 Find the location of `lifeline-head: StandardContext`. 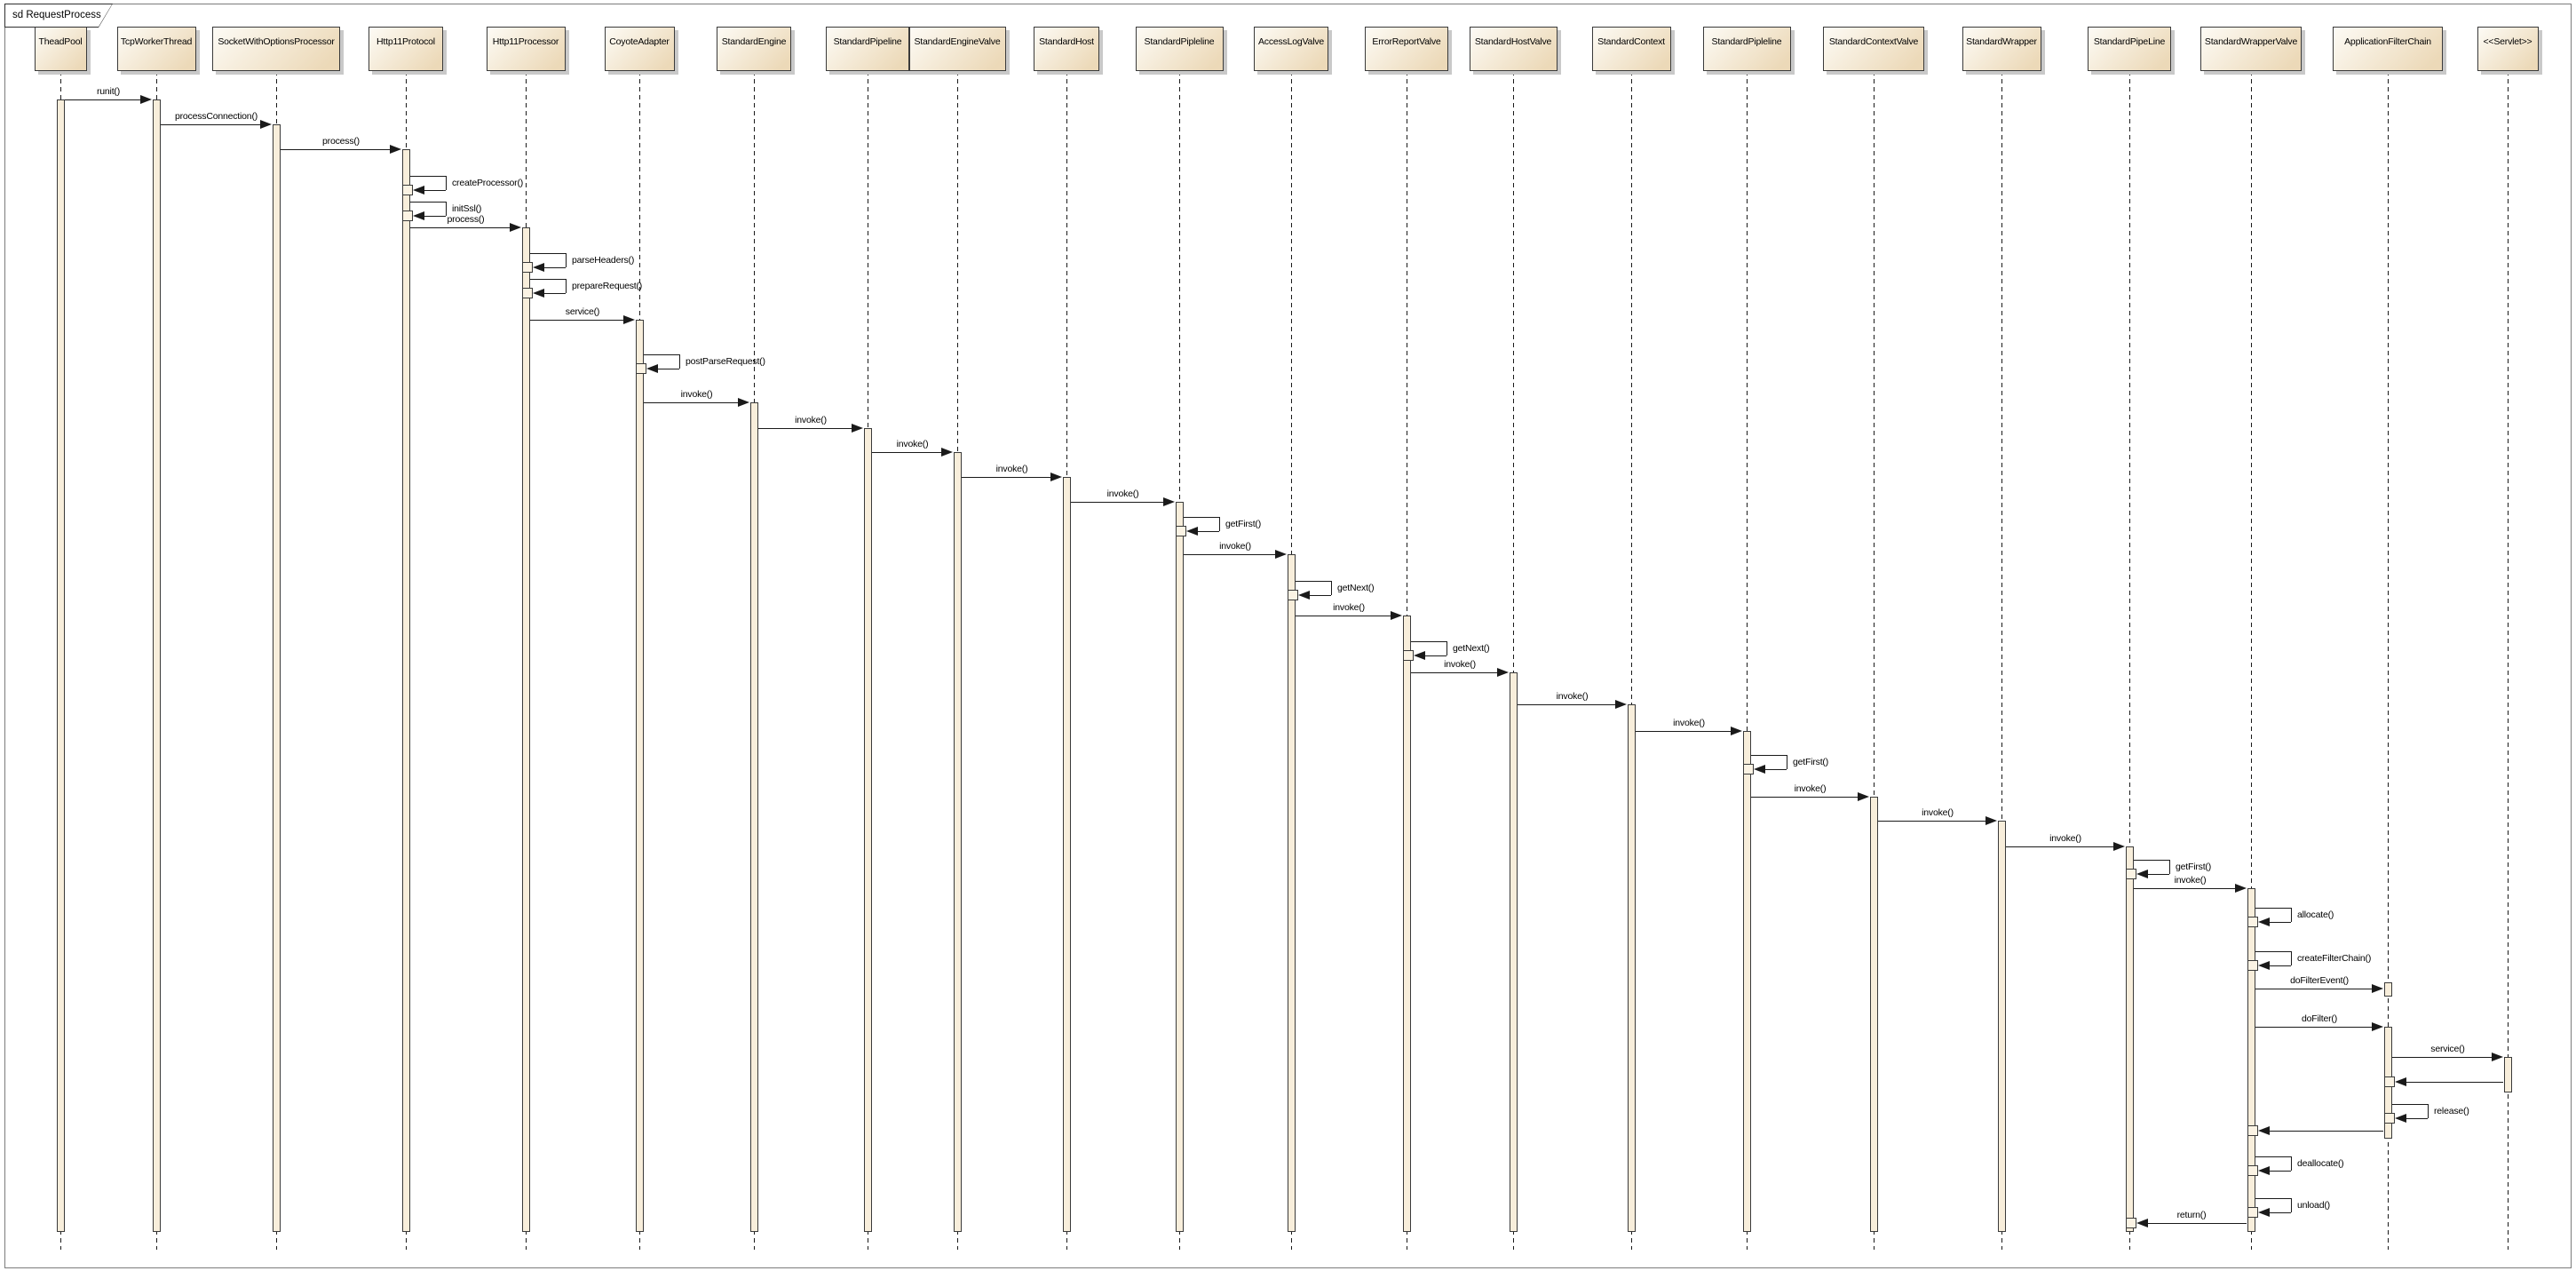

lifeline-head: StandardContext is located at coordinates (1631, 49).